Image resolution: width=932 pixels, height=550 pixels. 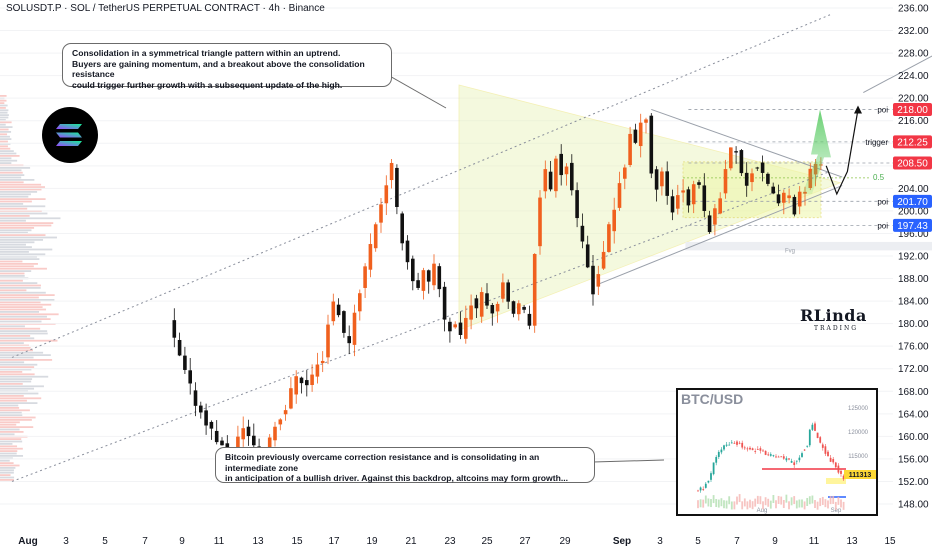 I want to click on level-price-text: 201.70, so click(x=912, y=202).